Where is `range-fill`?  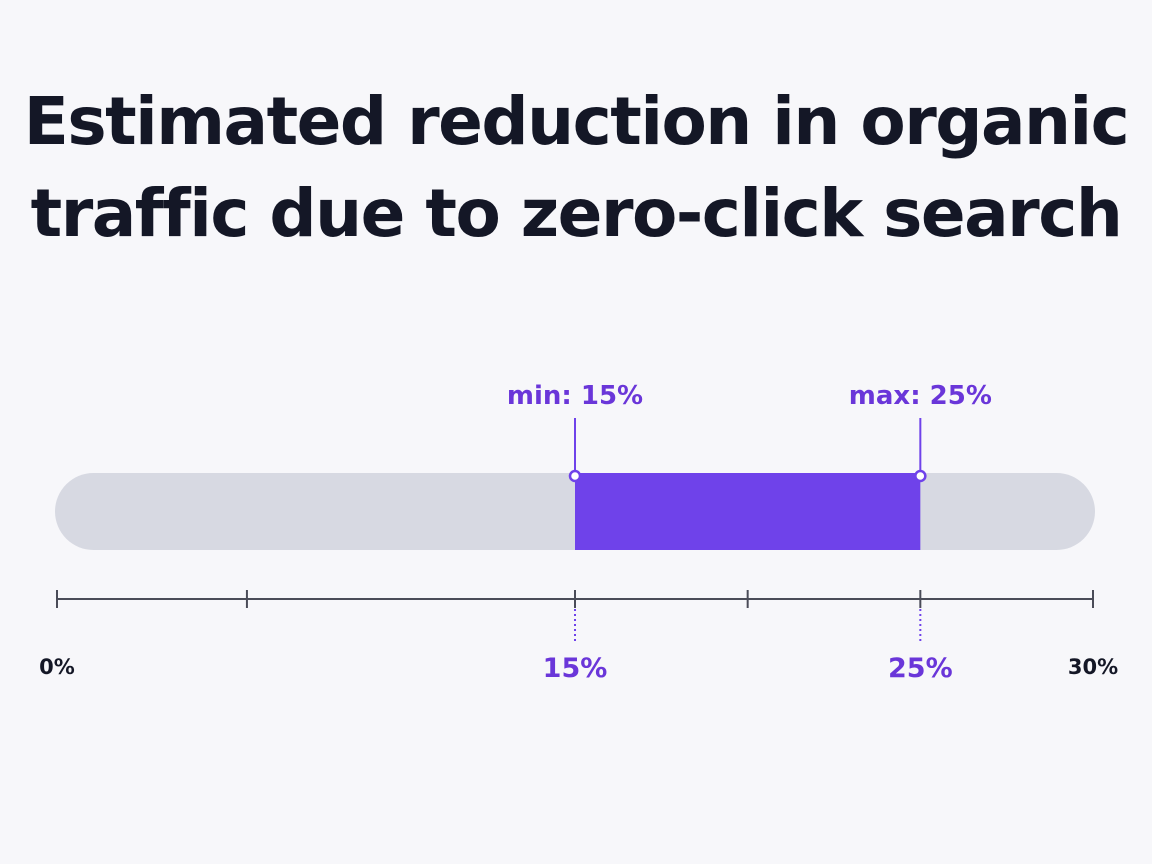
range-fill is located at coordinates (748, 511).